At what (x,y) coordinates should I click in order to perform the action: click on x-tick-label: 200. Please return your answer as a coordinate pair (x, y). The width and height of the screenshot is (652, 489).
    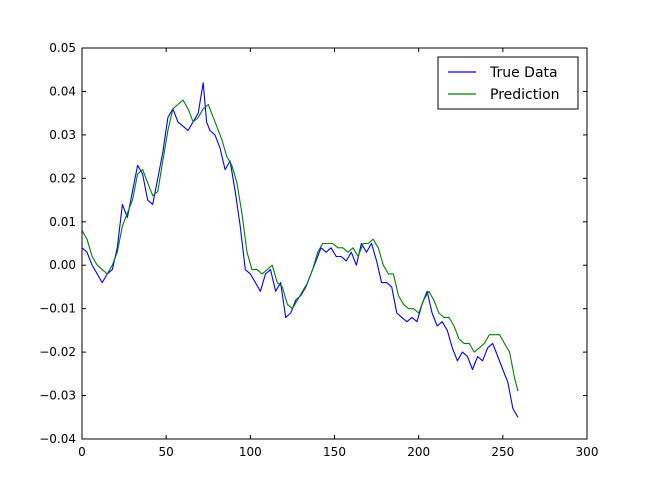
    Looking at the image, I should click on (418, 452).